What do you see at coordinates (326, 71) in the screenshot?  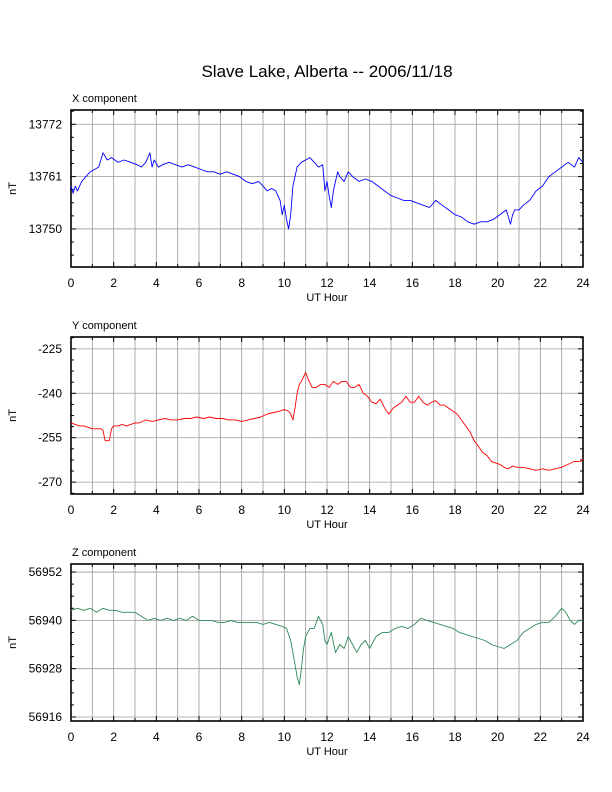 I see `figure-title: Slave Lake, Alberta -- 2006/11/18` at bounding box center [326, 71].